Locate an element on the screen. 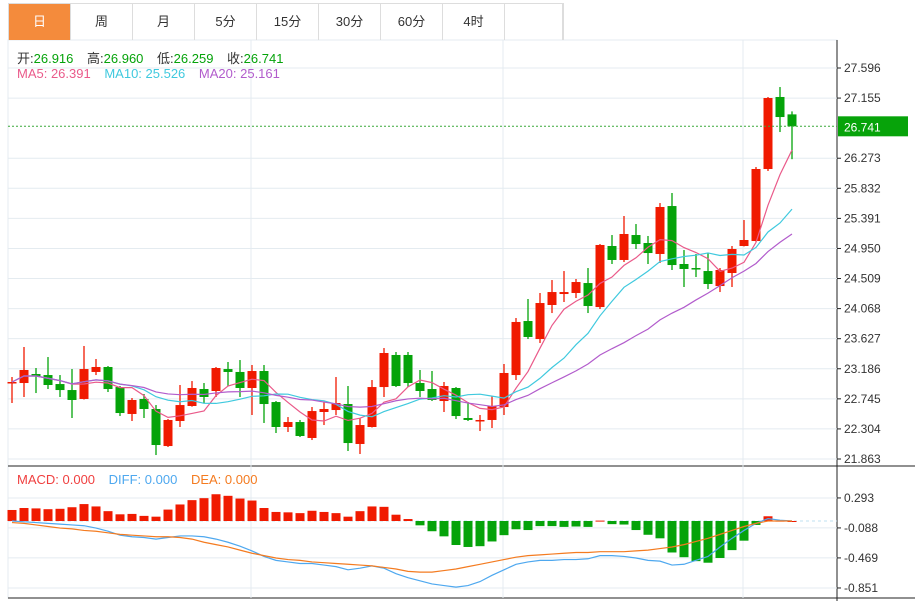 The width and height of the screenshot is (915, 601). y-tick-label: 25.832 is located at coordinates (862, 188).